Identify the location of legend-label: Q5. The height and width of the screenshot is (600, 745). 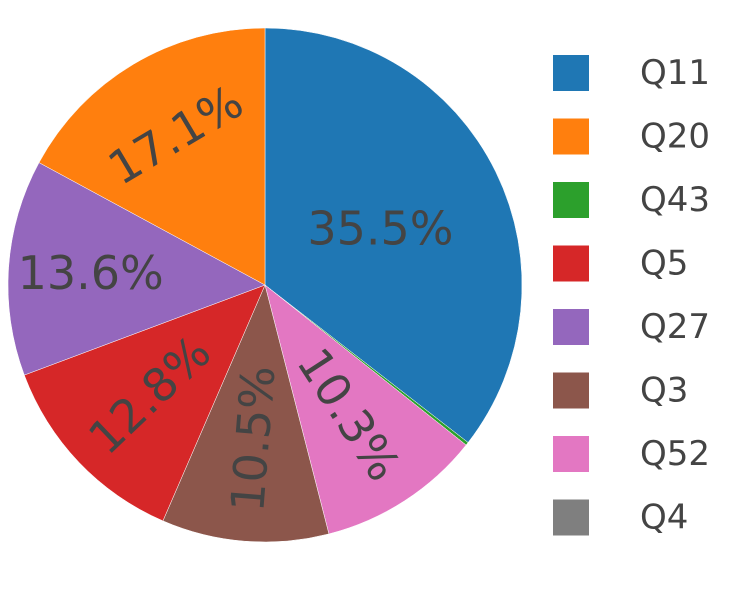
(664, 264).